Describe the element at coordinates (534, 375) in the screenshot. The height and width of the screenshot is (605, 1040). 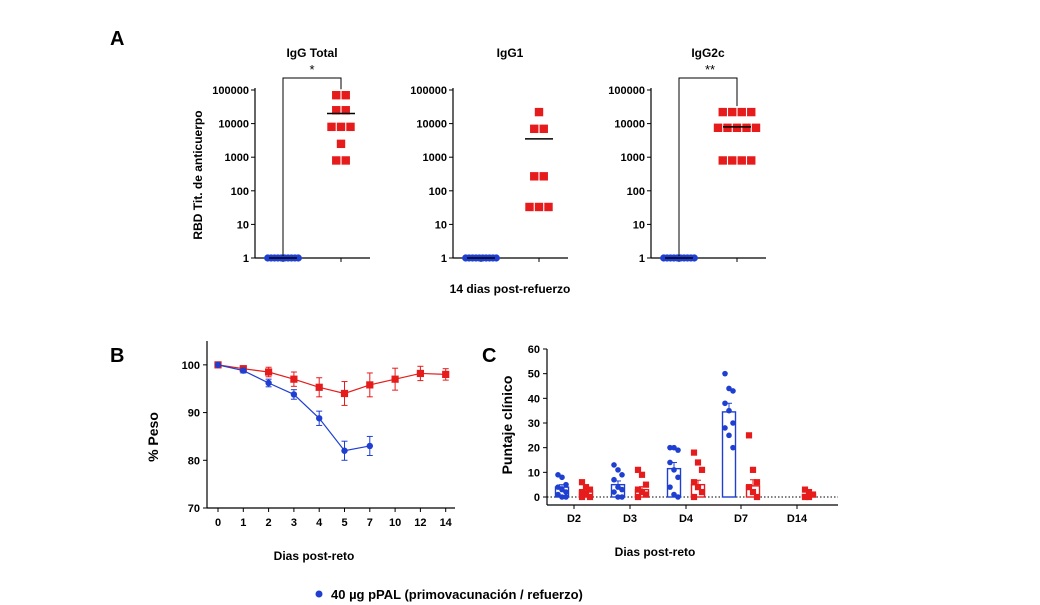
I see `y-tick-label: 50` at that location.